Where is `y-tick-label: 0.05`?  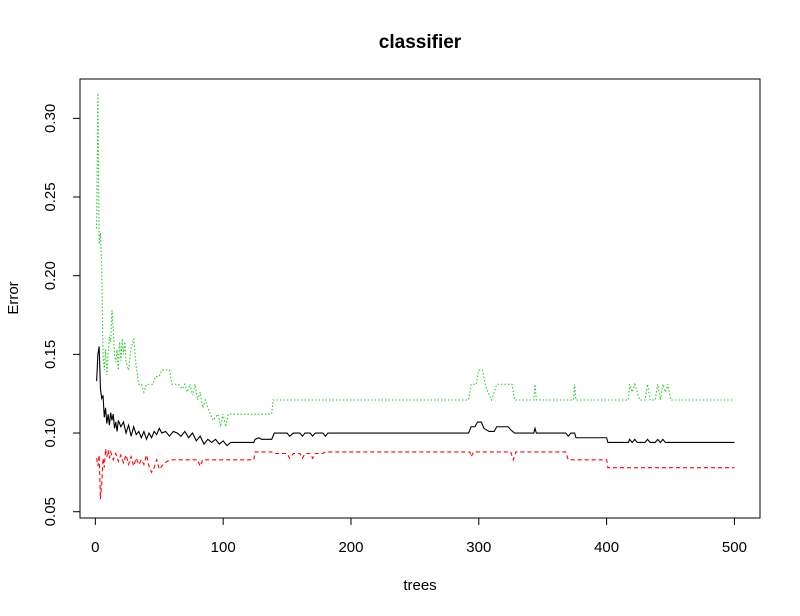
y-tick-label: 0.05 is located at coordinates (50, 511).